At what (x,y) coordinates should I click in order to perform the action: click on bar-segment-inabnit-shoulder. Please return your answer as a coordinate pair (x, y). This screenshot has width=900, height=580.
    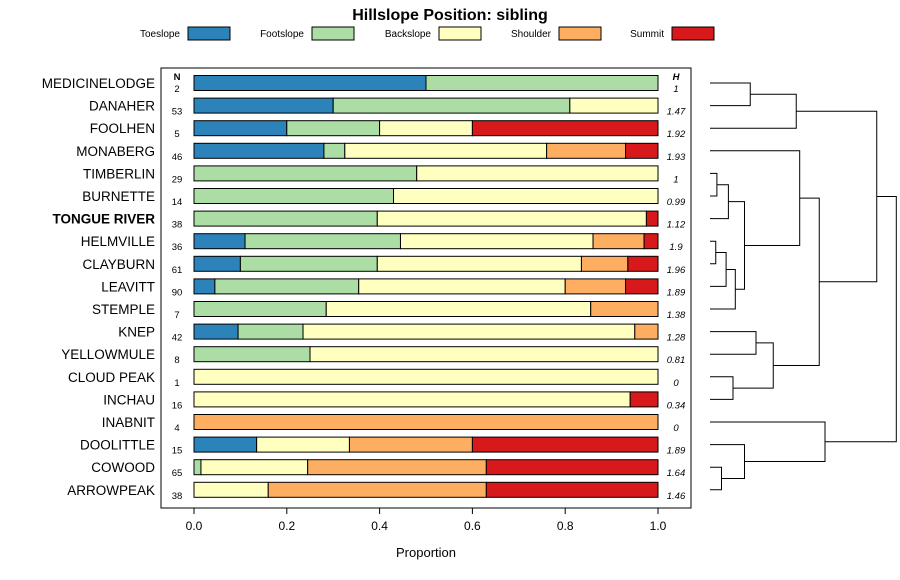
    Looking at the image, I should click on (426, 422).